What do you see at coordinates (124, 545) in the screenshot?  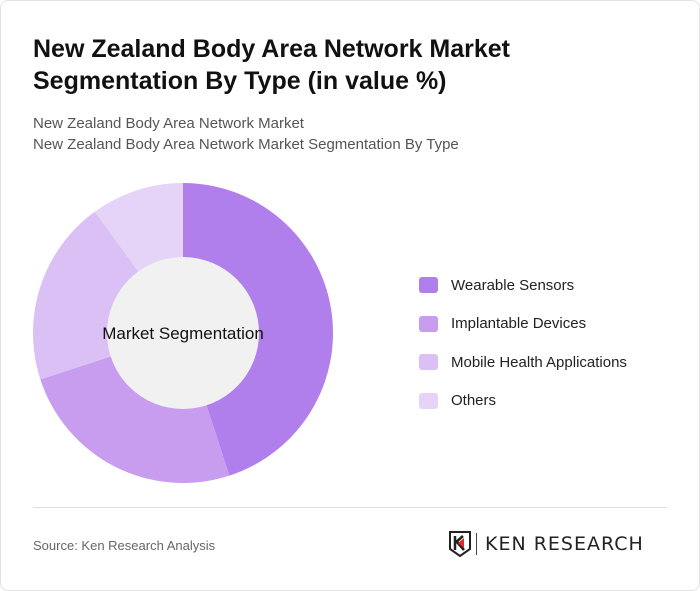 I see `source-note: Source: Ken Research Analysis` at bounding box center [124, 545].